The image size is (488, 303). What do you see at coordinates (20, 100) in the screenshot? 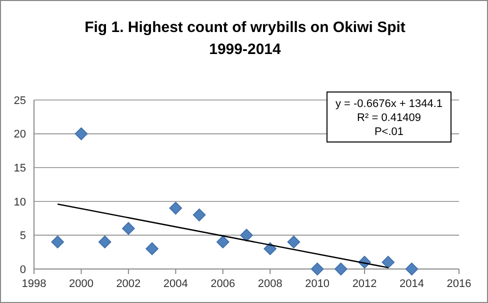
I see `y-tick-label: 25` at bounding box center [20, 100].